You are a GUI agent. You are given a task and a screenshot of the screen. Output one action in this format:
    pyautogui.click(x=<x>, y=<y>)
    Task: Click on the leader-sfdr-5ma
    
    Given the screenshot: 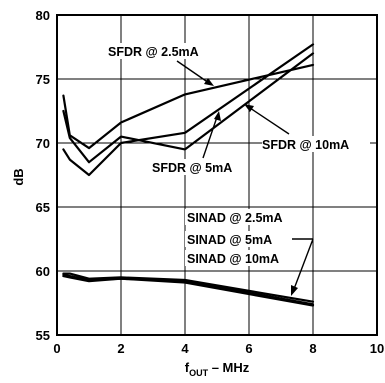 What is the action you would take?
    pyautogui.click(x=210, y=137)
    